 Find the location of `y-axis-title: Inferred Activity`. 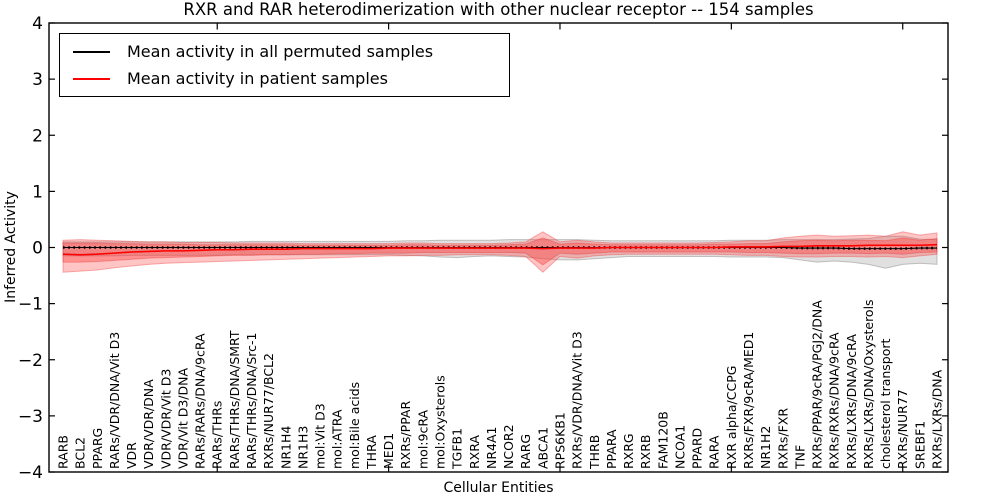

y-axis-title: Inferred Activity is located at coordinates (11, 247).